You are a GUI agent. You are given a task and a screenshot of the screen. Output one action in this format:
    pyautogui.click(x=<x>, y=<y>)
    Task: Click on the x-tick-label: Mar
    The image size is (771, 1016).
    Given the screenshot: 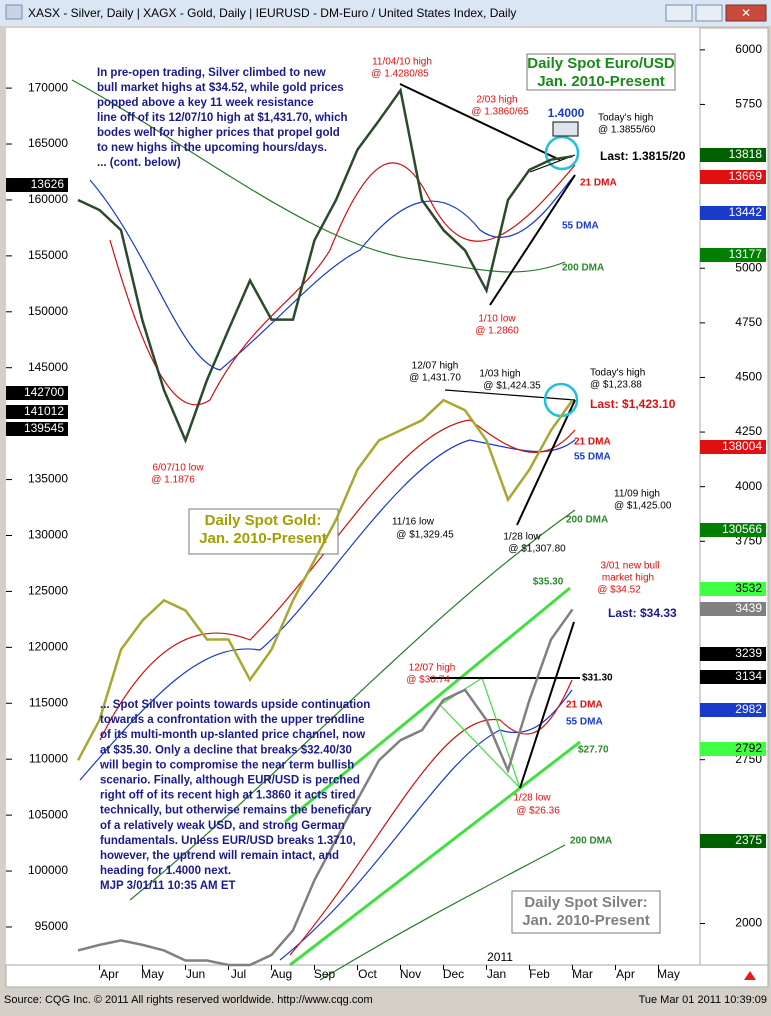 What is the action you would take?
    pyautogui.click(x=582, y=974)
    